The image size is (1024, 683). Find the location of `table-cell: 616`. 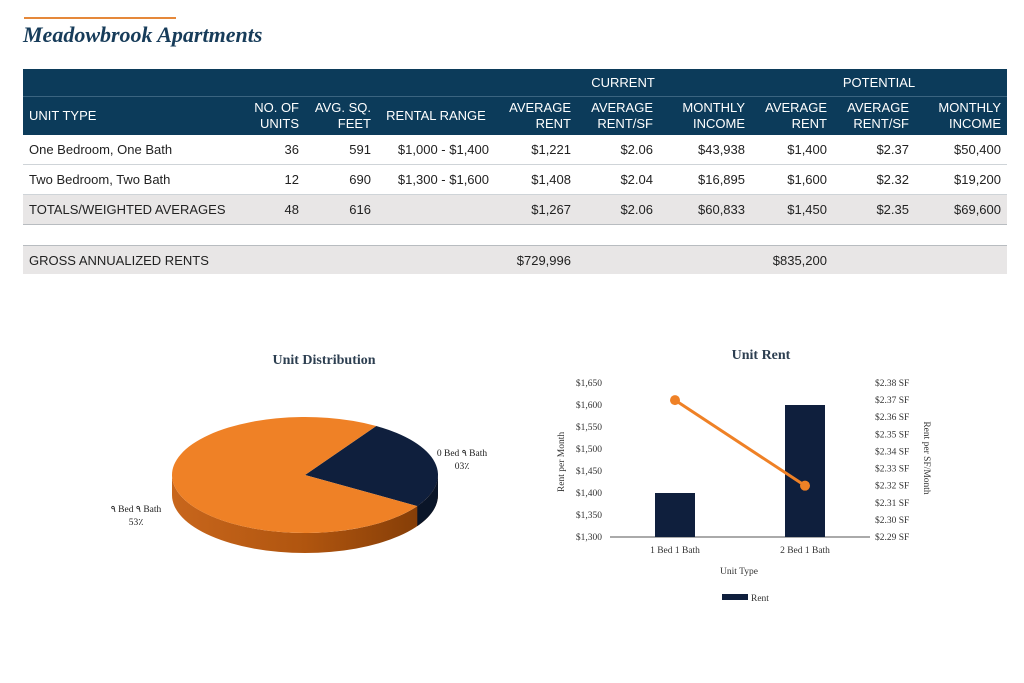

table-cell: 616 is located at coordinates (341, 209).